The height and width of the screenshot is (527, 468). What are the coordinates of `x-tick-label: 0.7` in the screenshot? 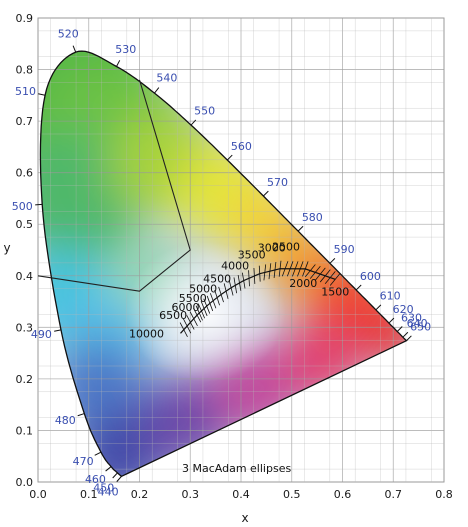 It's located at (394, 494).